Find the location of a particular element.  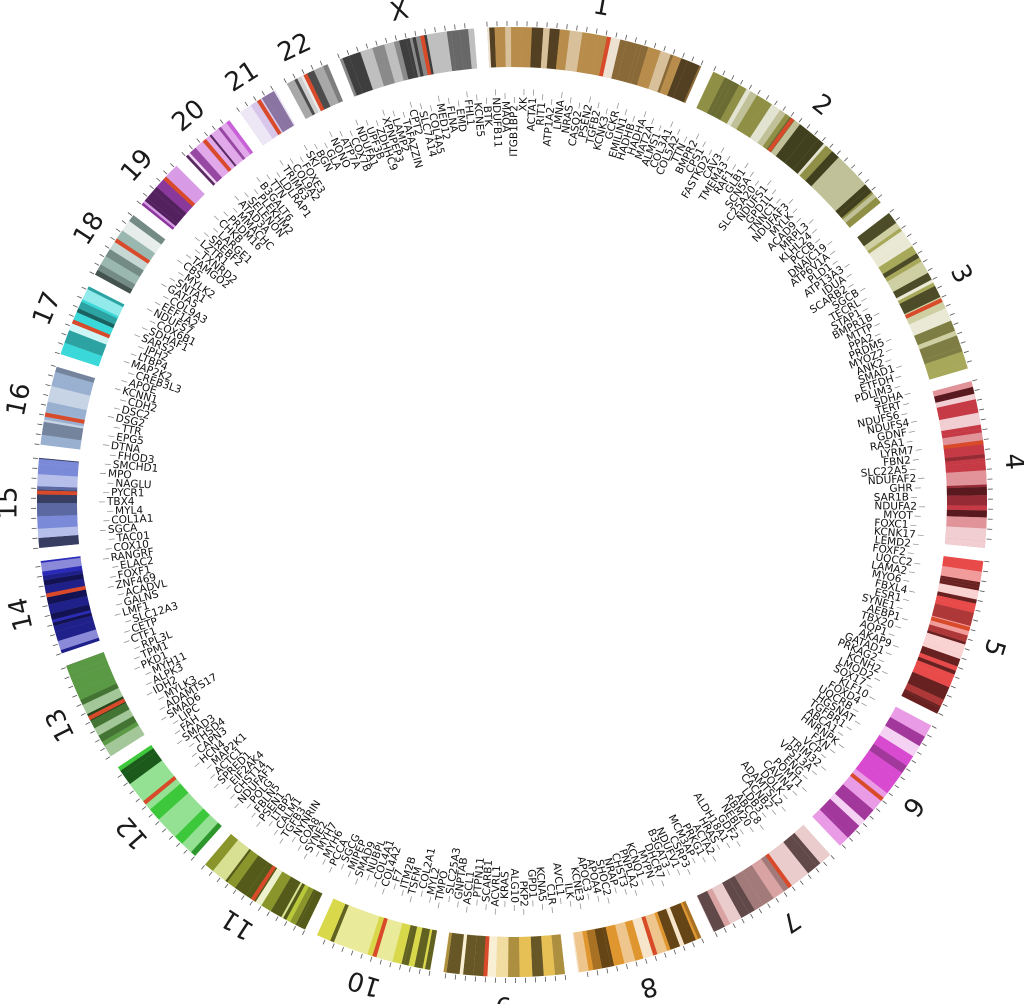

gene-label: SAR1B is located at coordinates (891, 497).